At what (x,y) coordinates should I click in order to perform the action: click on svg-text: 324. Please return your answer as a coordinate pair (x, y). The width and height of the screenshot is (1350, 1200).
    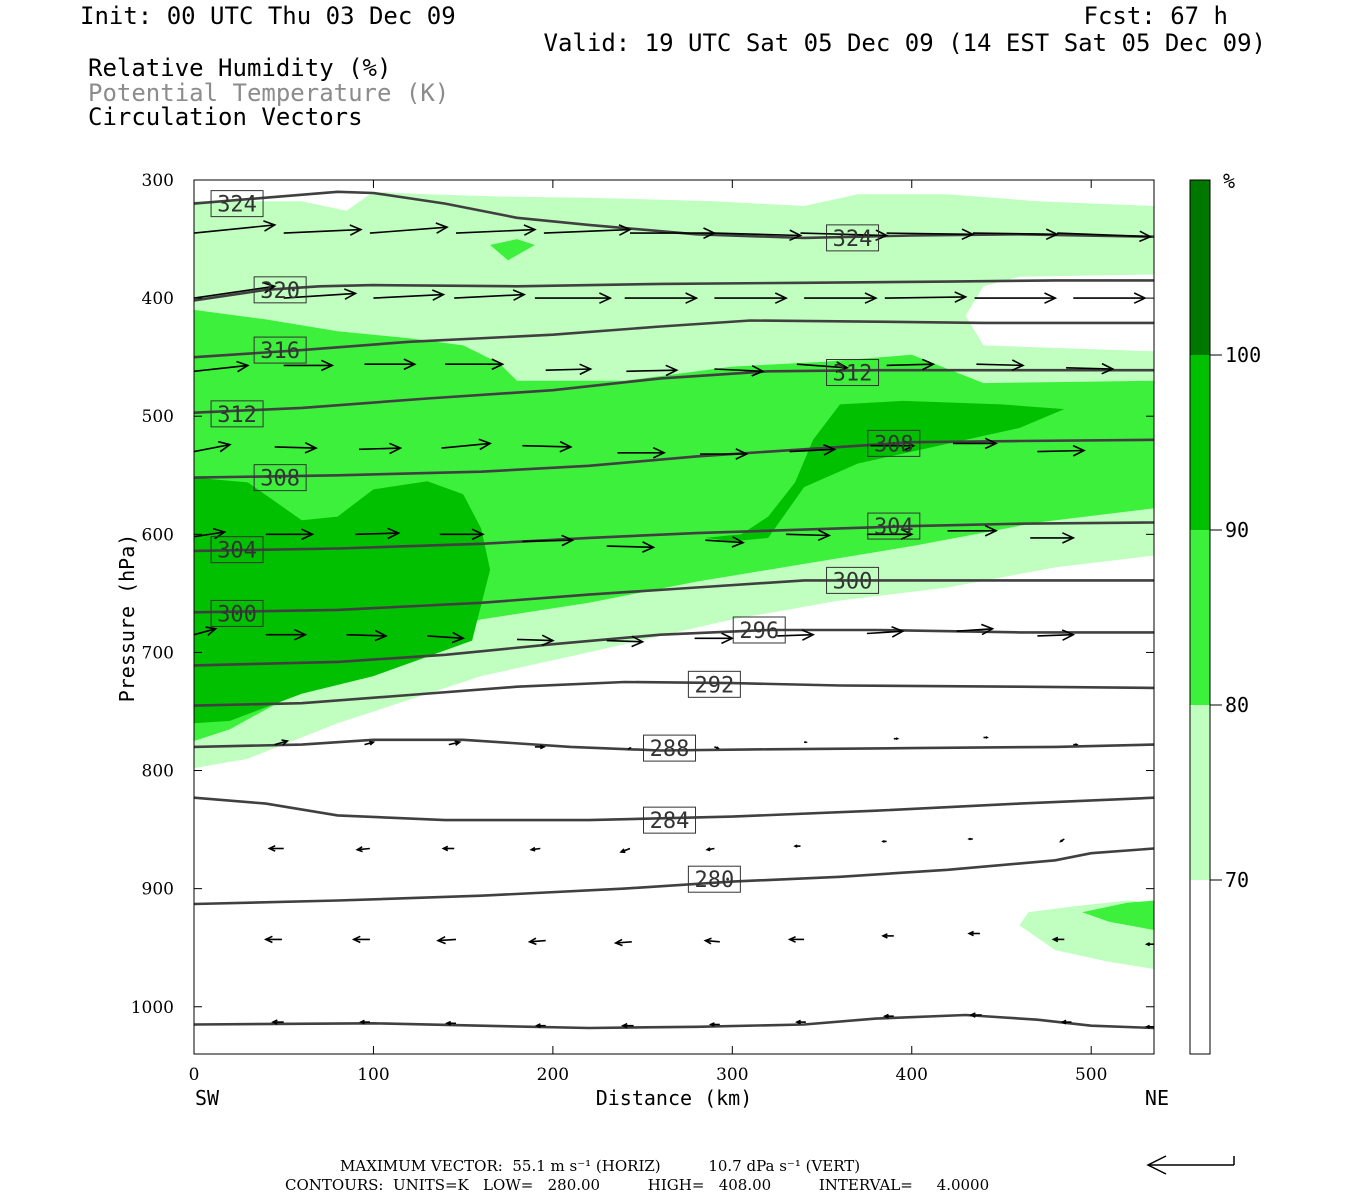
    Looking at the image, I should click on (237, 205).